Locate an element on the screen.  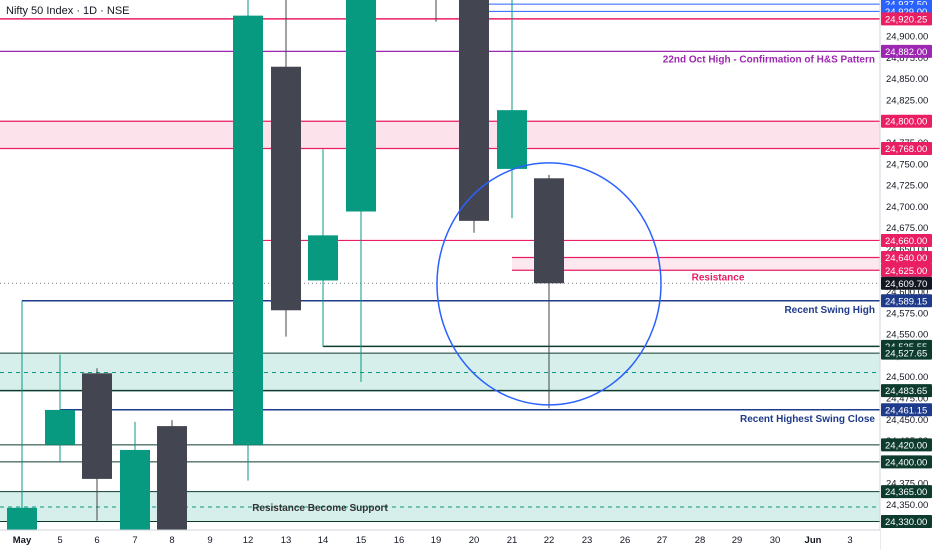
x-tick-label: 16 is located at coordinates (399, 540).